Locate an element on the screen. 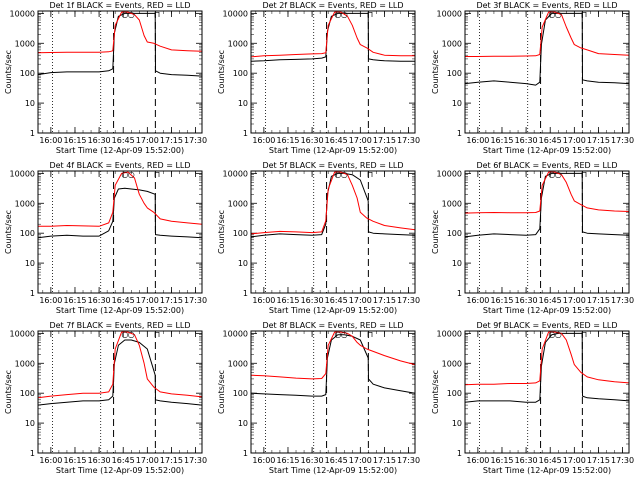  panel-title: Det 4f BLACK = Events, RED = LLD is located at coordinates (119, 165).